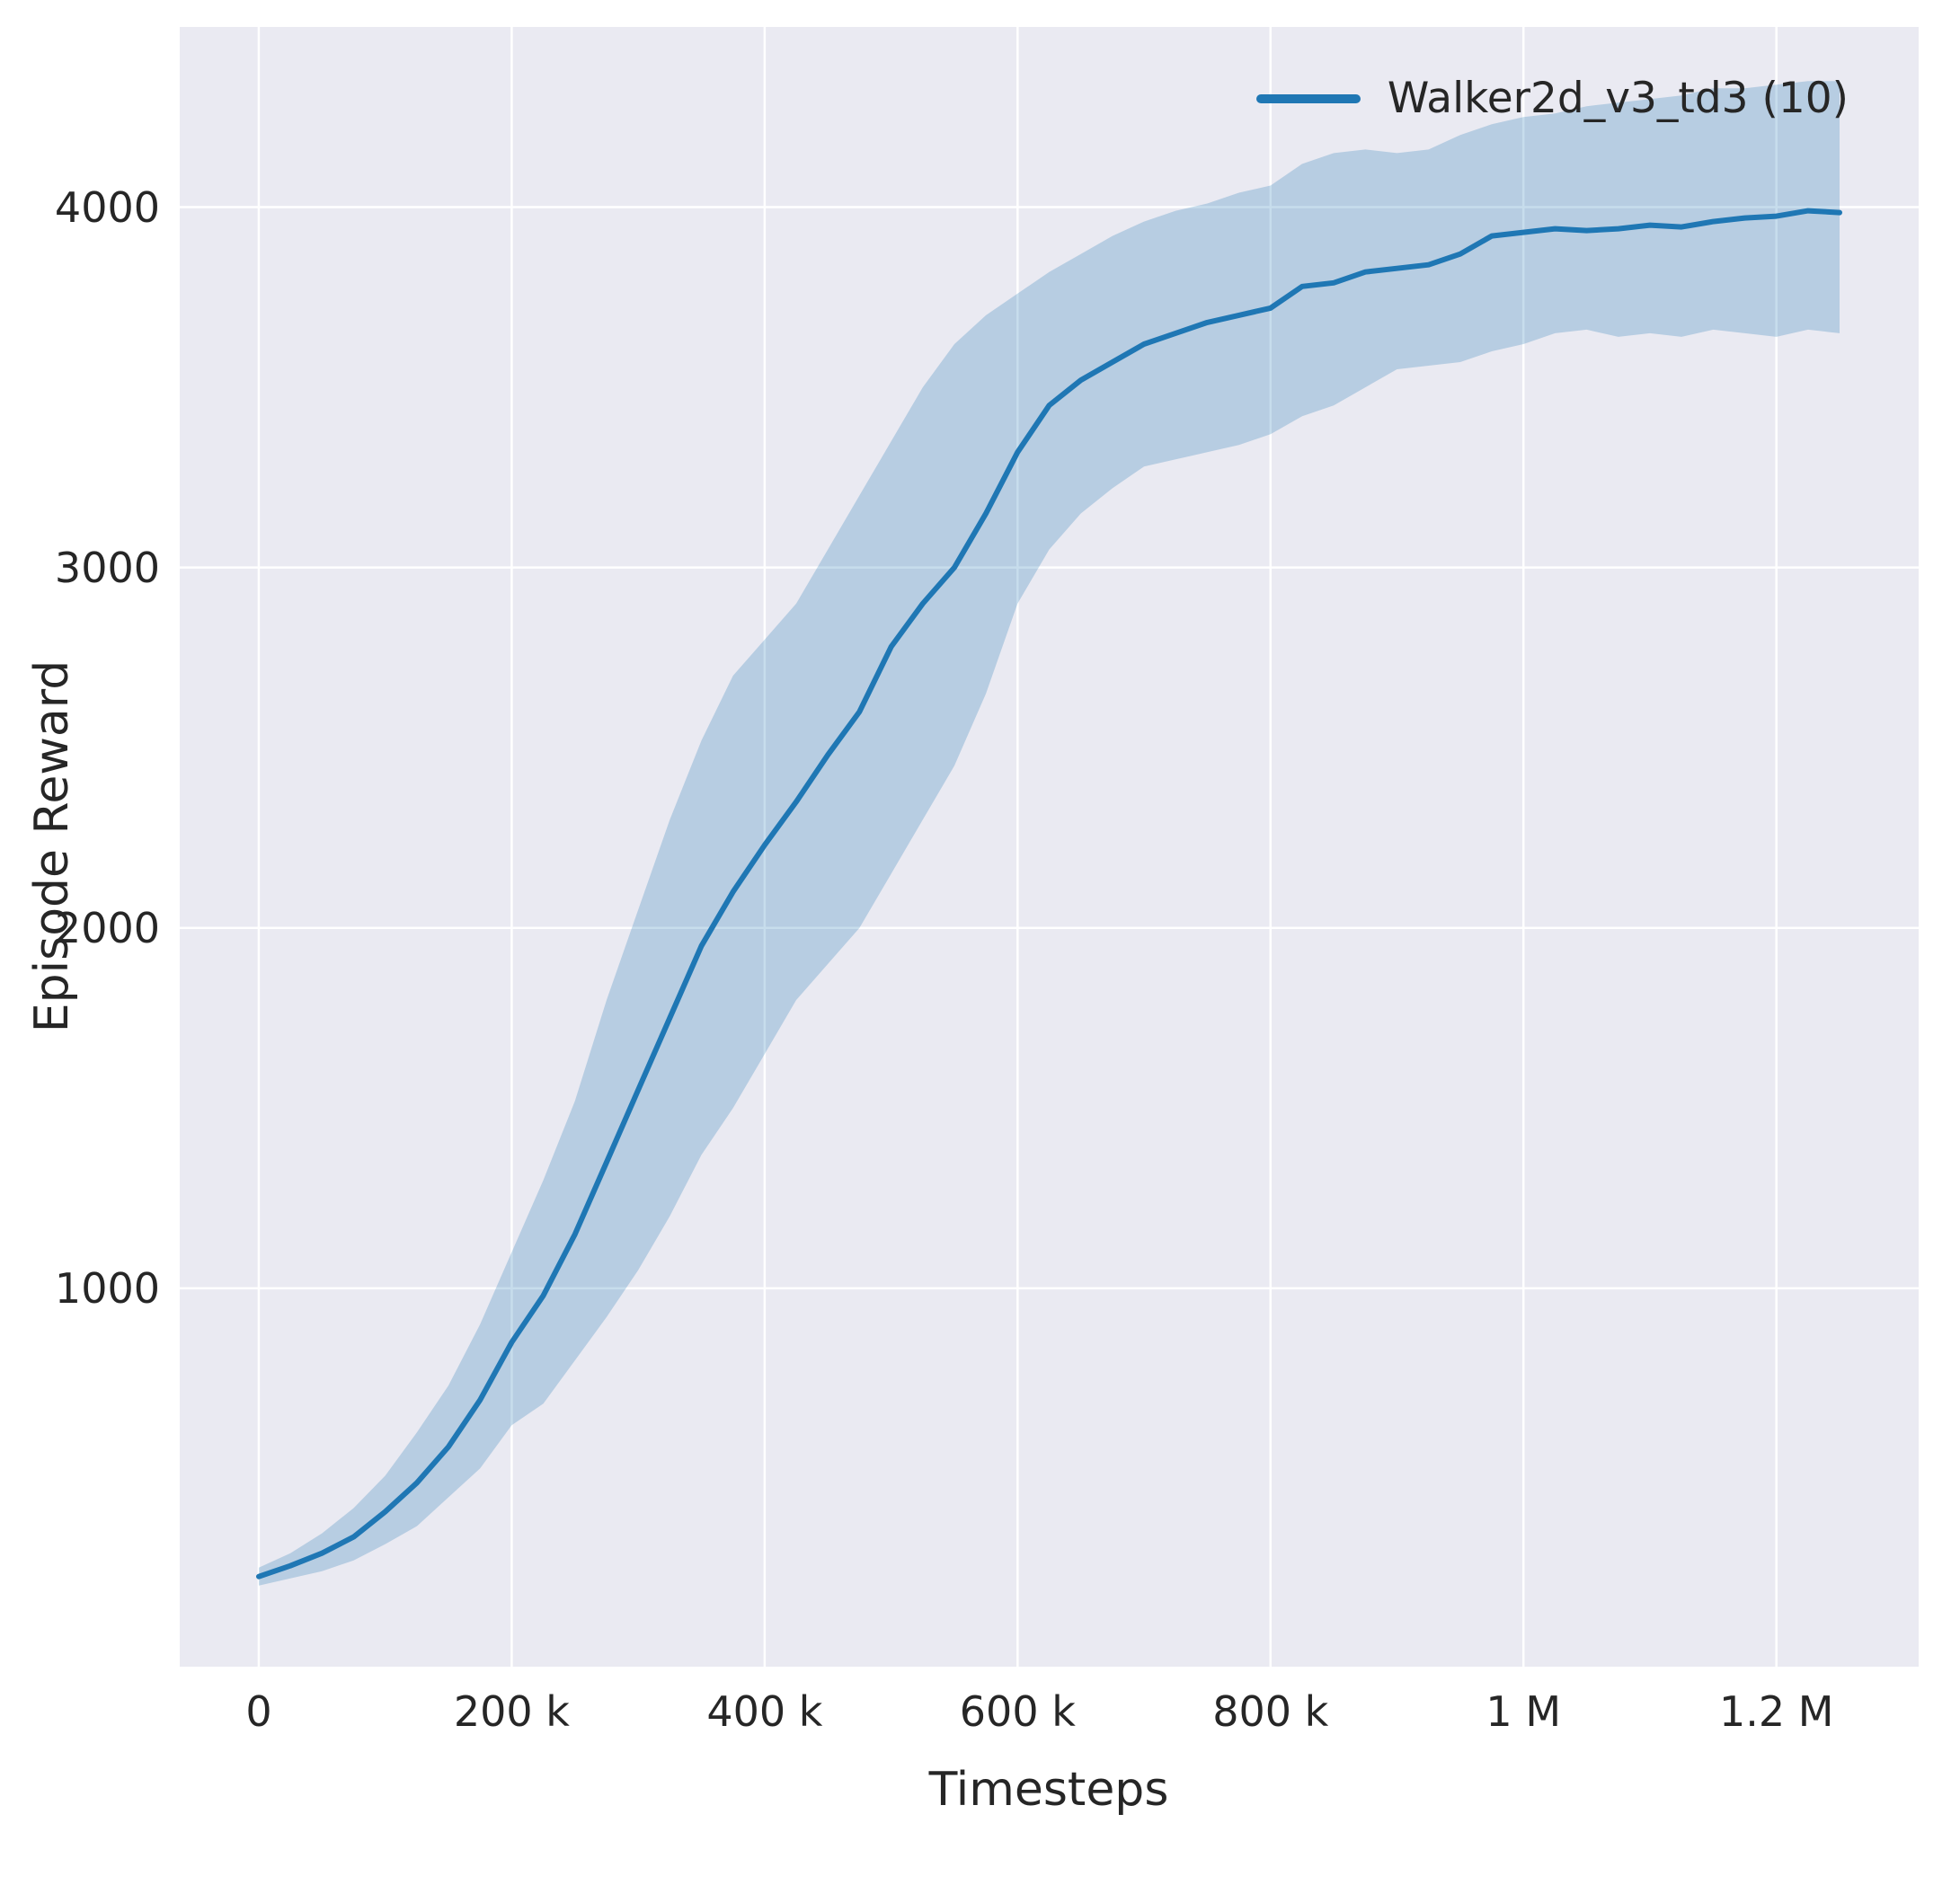 This screenshot has width=1960, height=1885. What do you see at coordinates (511, 1711) in the screenshot?
I see `x-tick-label: 200 k` at bounding box center [511, 1711].